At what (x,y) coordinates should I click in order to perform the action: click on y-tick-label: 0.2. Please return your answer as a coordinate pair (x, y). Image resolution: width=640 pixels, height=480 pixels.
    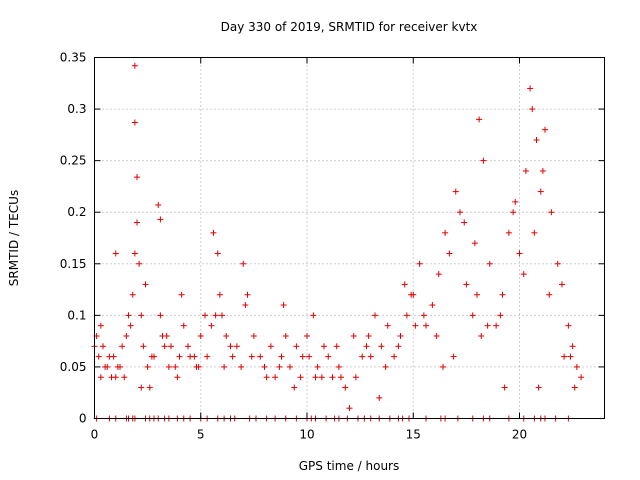
    Looking at the image, I should click on (76, 212).